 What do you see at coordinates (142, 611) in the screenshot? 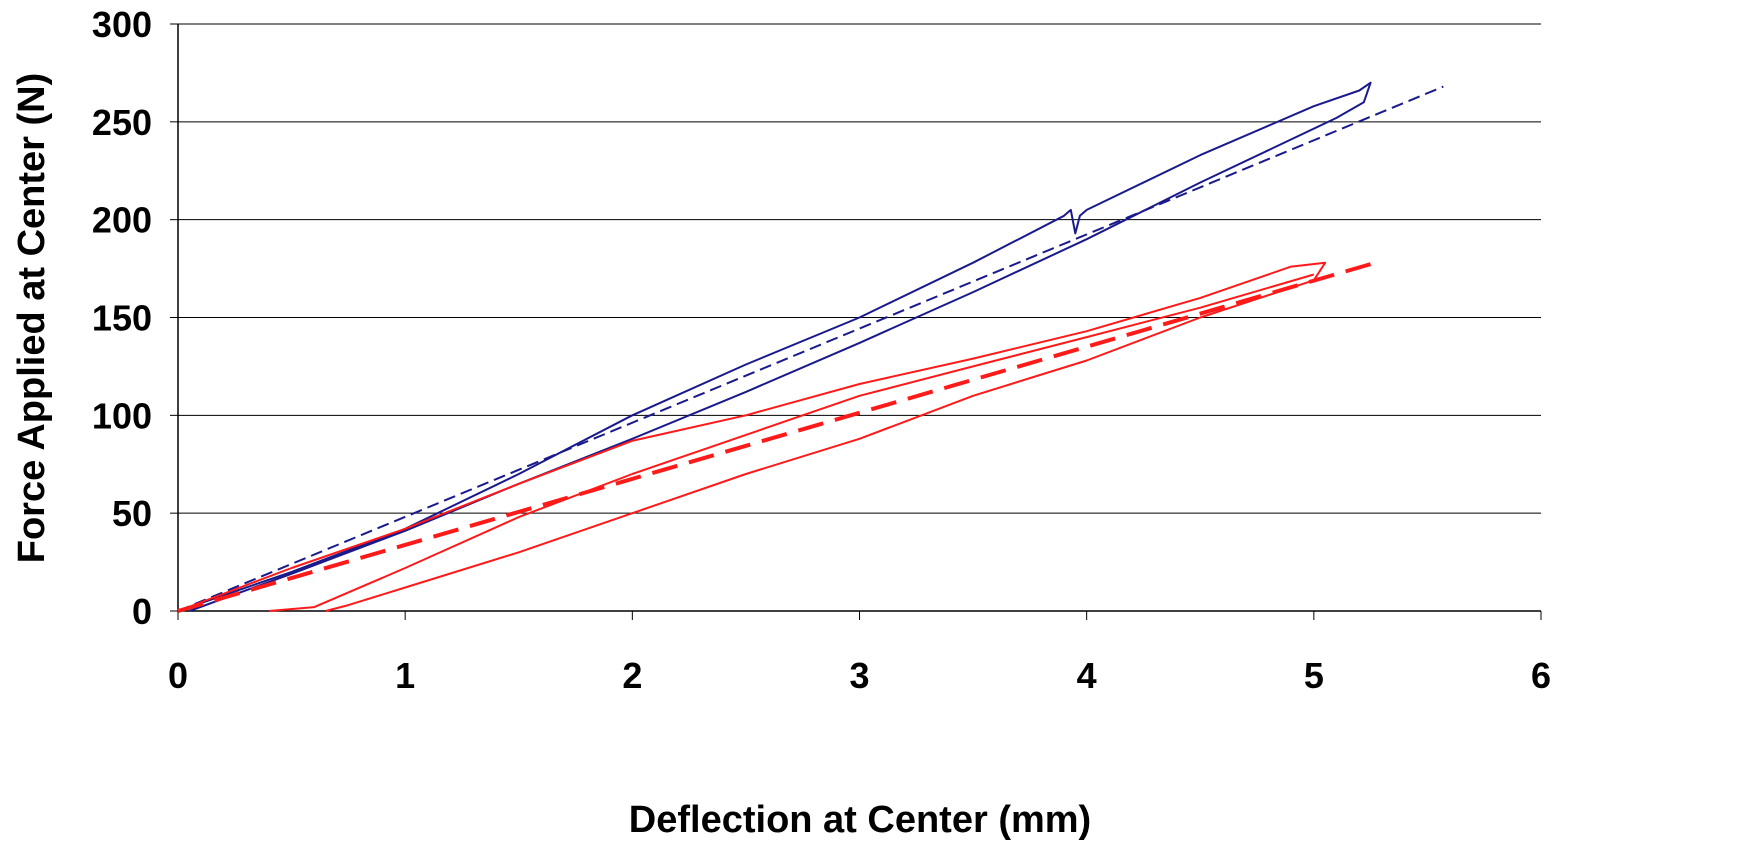
I see `y-tick-label: 0` at bounding box center [142, 611].